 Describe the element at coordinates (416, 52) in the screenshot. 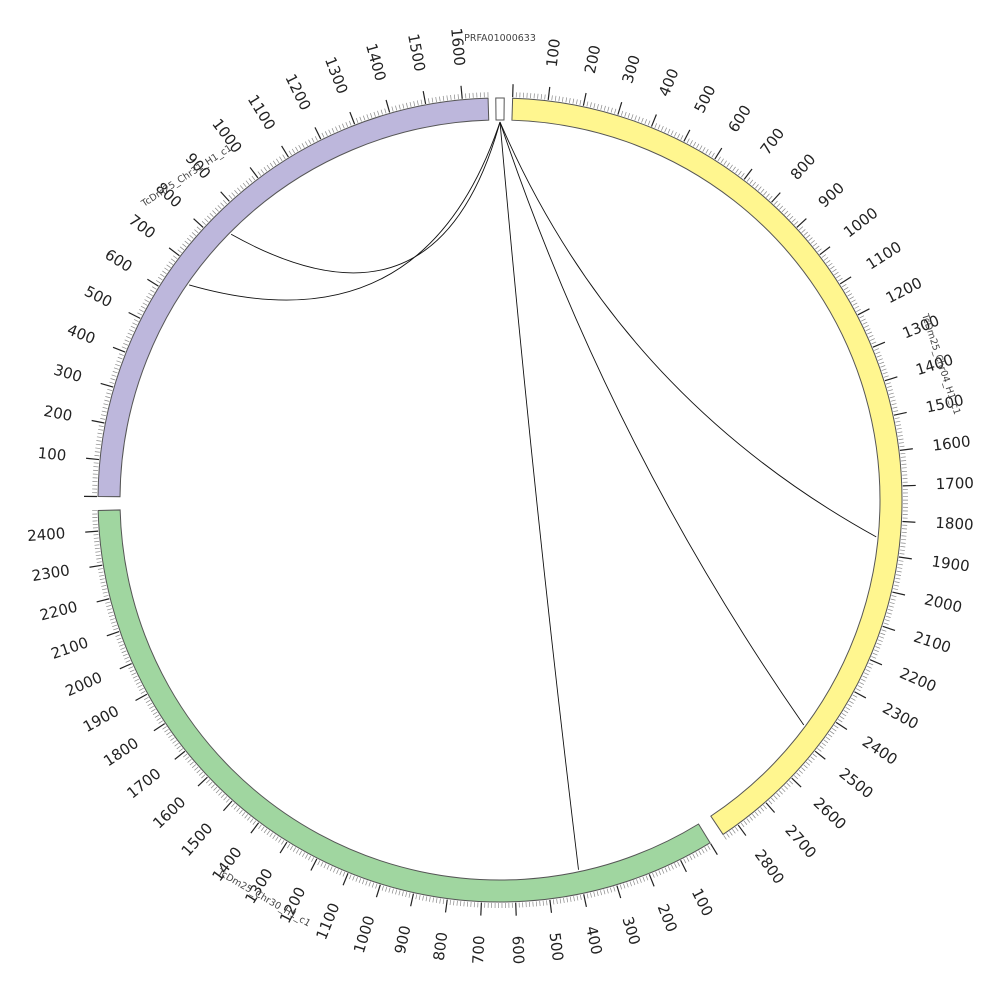

I see `tick-label: 1500` at that location.